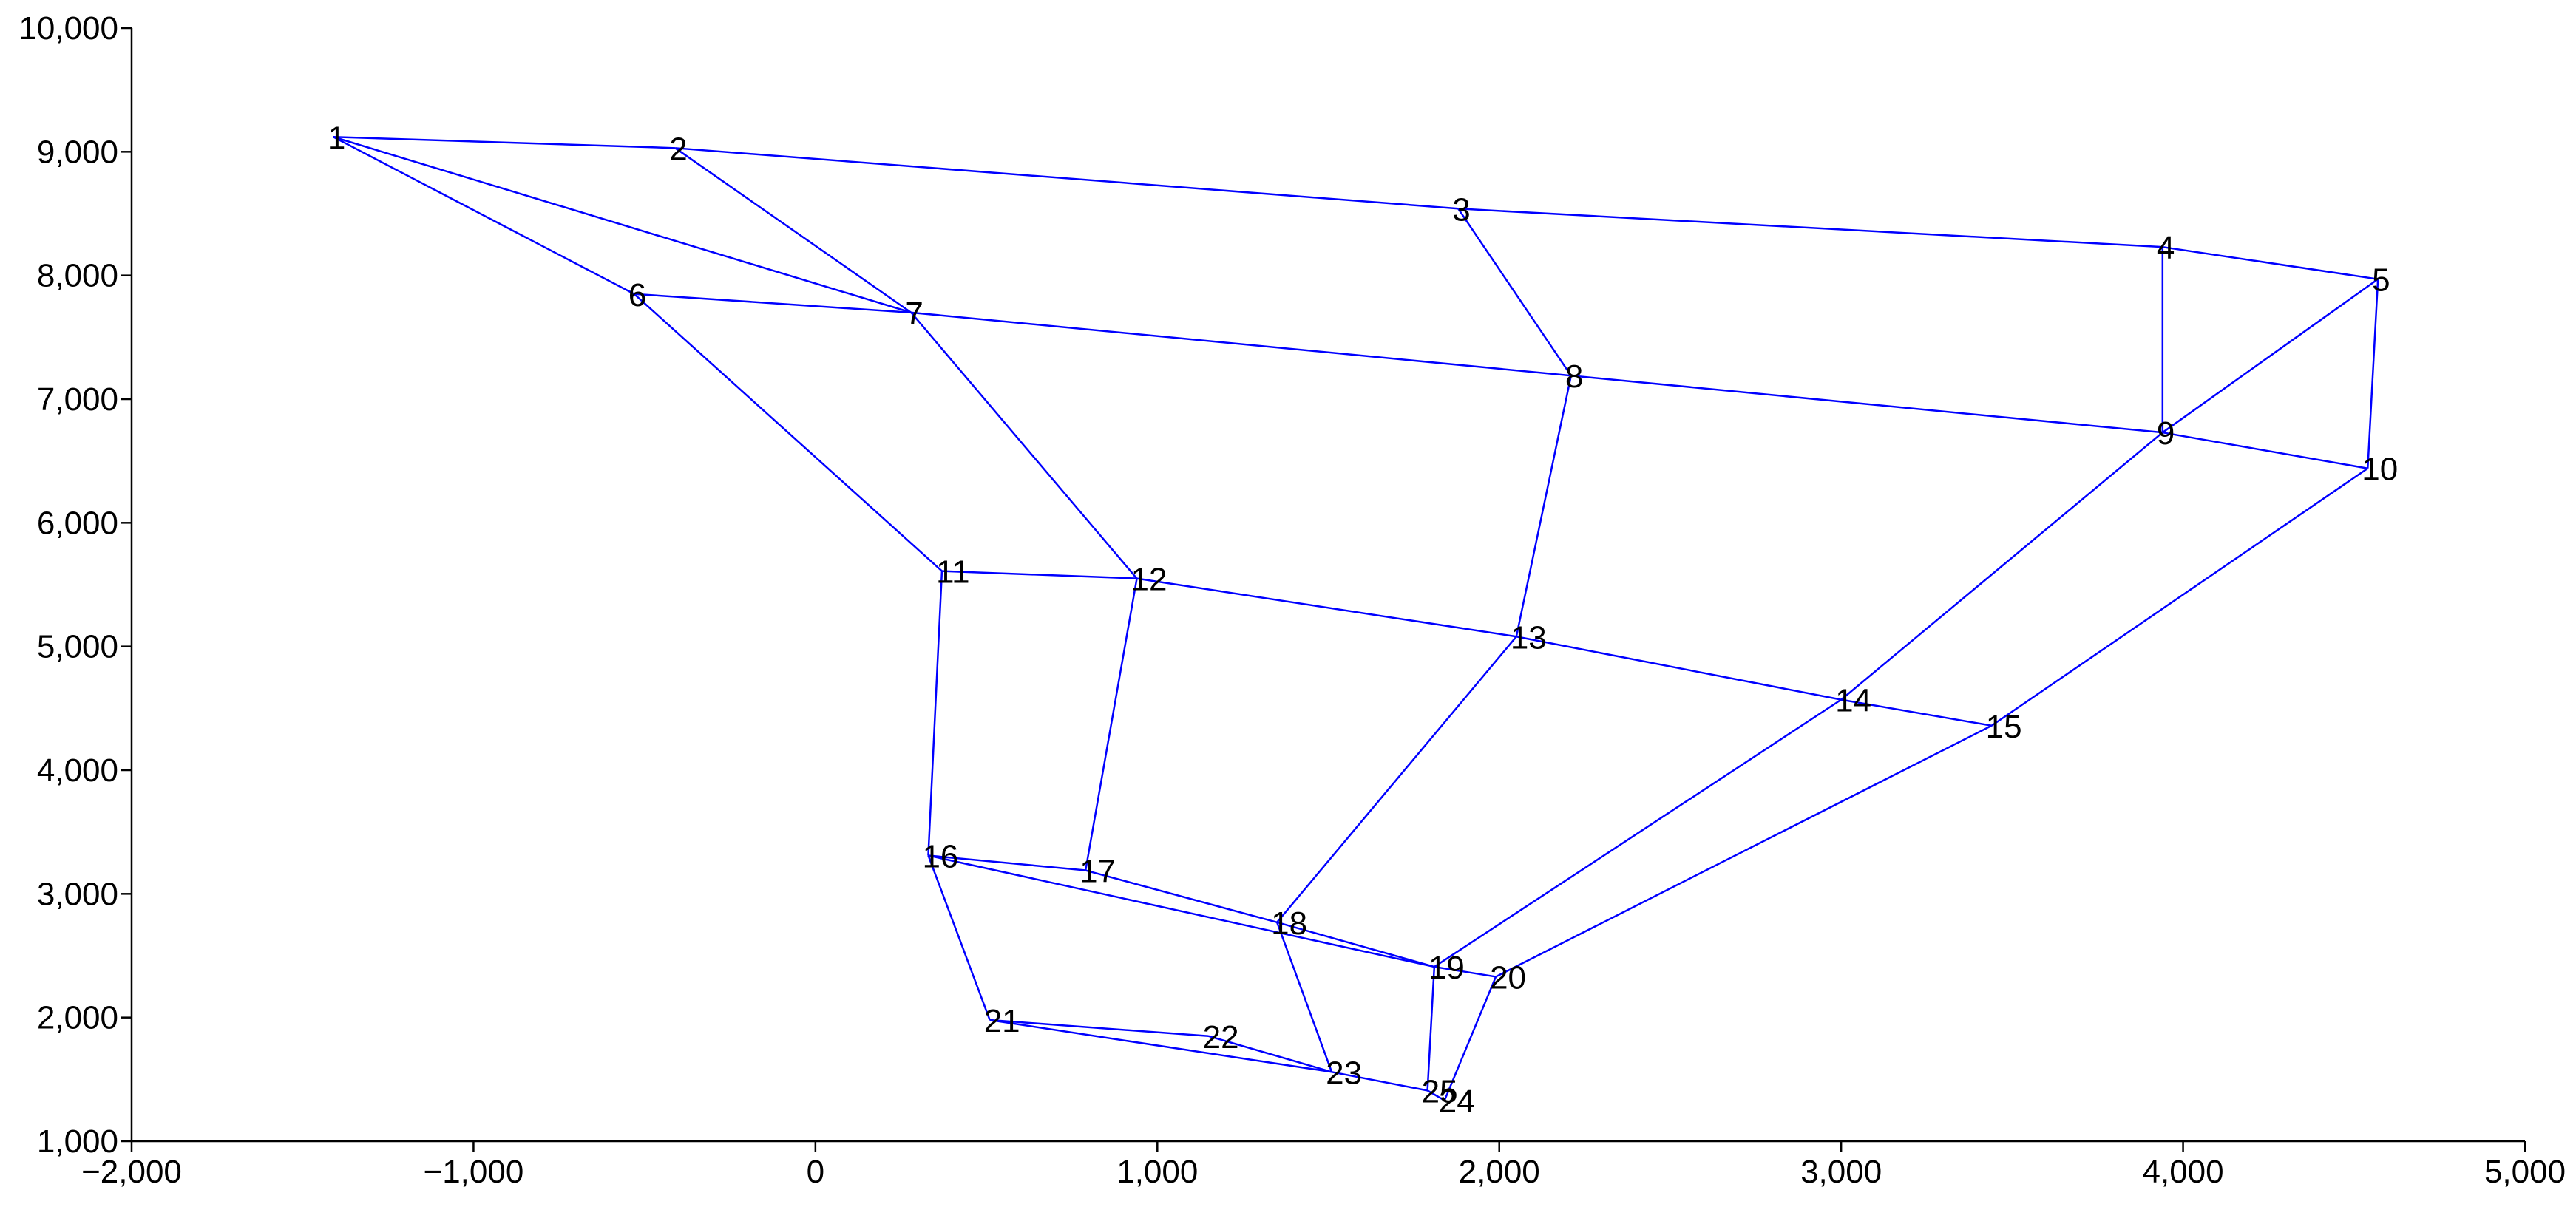 This screenshot has height=1207, width=2576. I want to click on x-tick-label: 4,000, so click(2183, 1172).